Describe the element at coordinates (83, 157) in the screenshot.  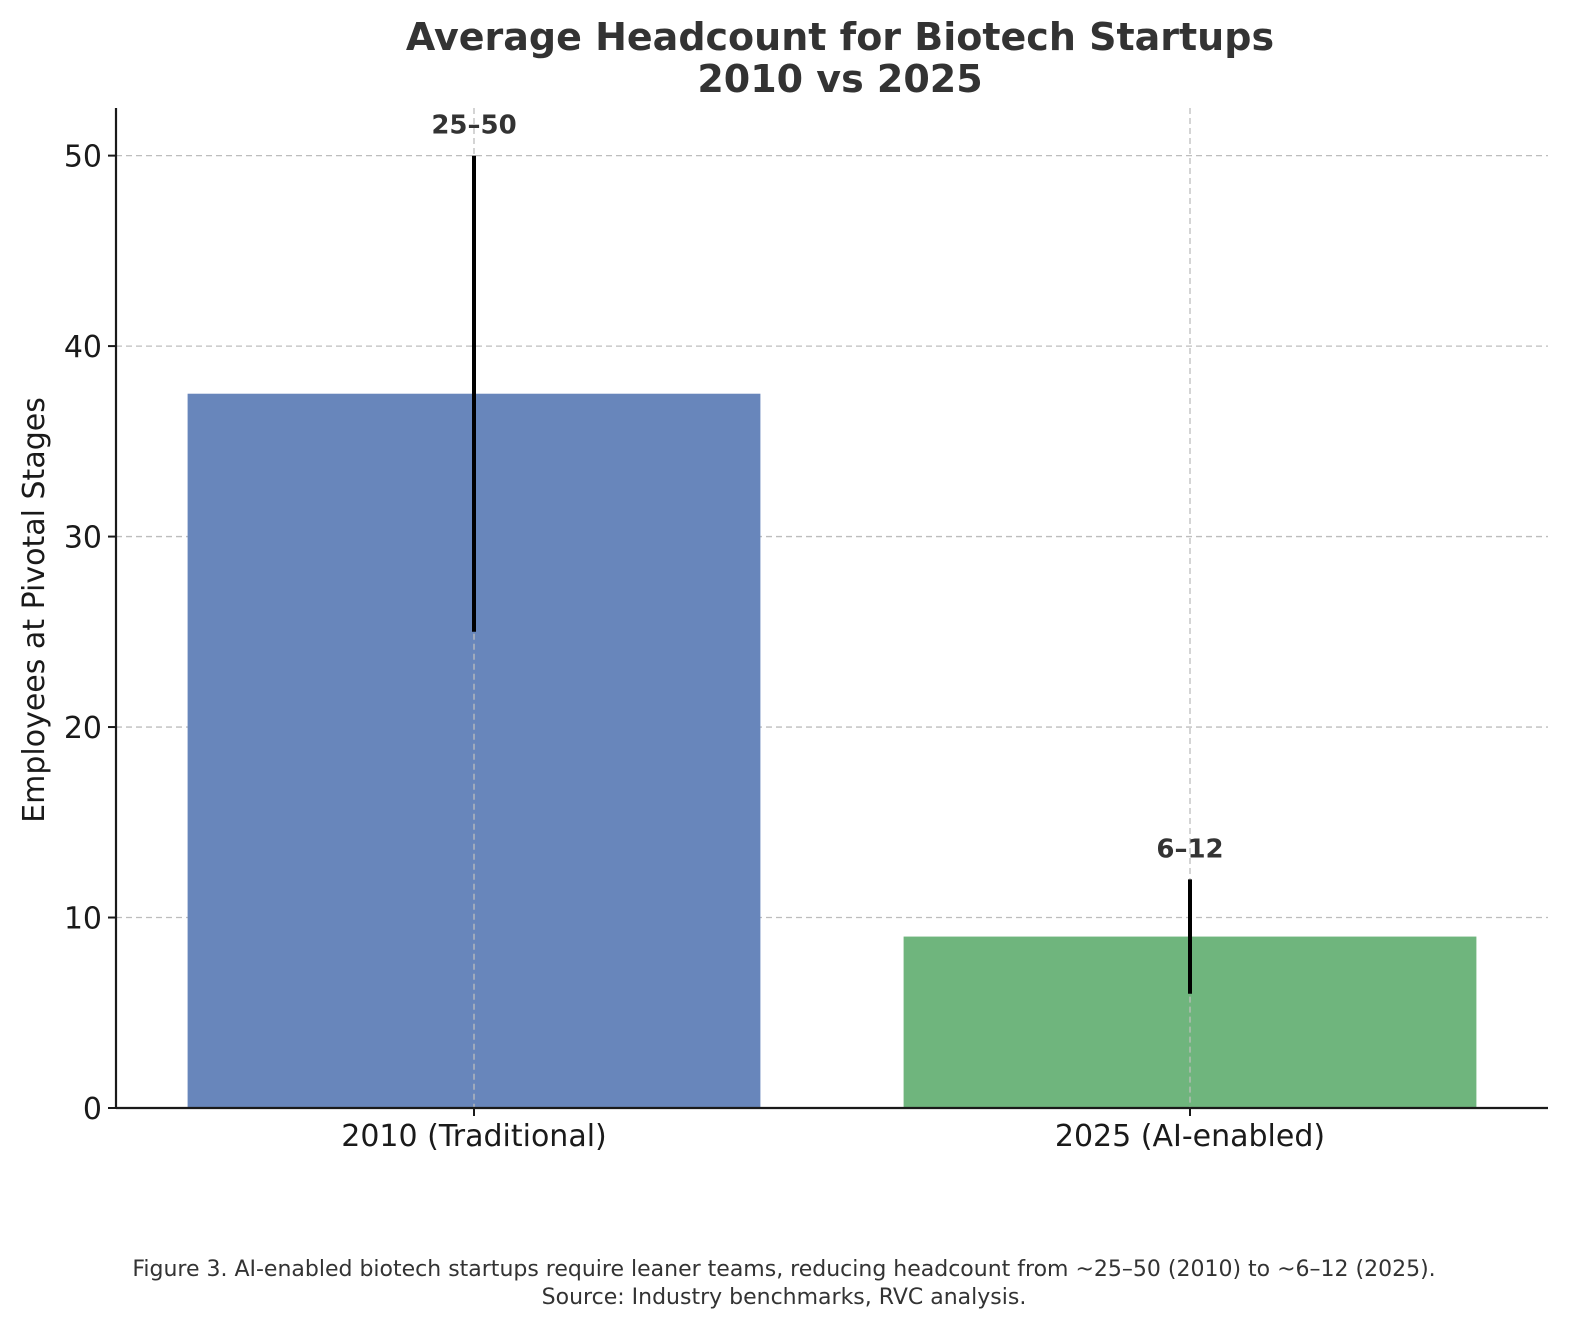
I see `y-tick-label: 50` at that location.